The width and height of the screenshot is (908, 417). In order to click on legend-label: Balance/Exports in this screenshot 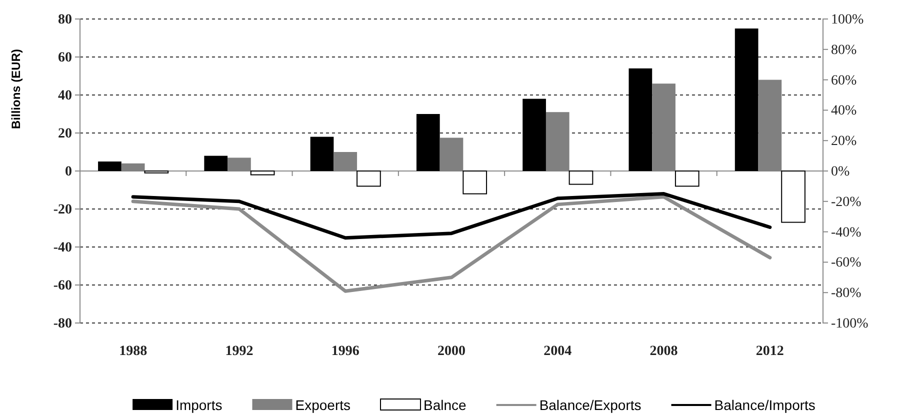, I will do `click(590, 405)`.